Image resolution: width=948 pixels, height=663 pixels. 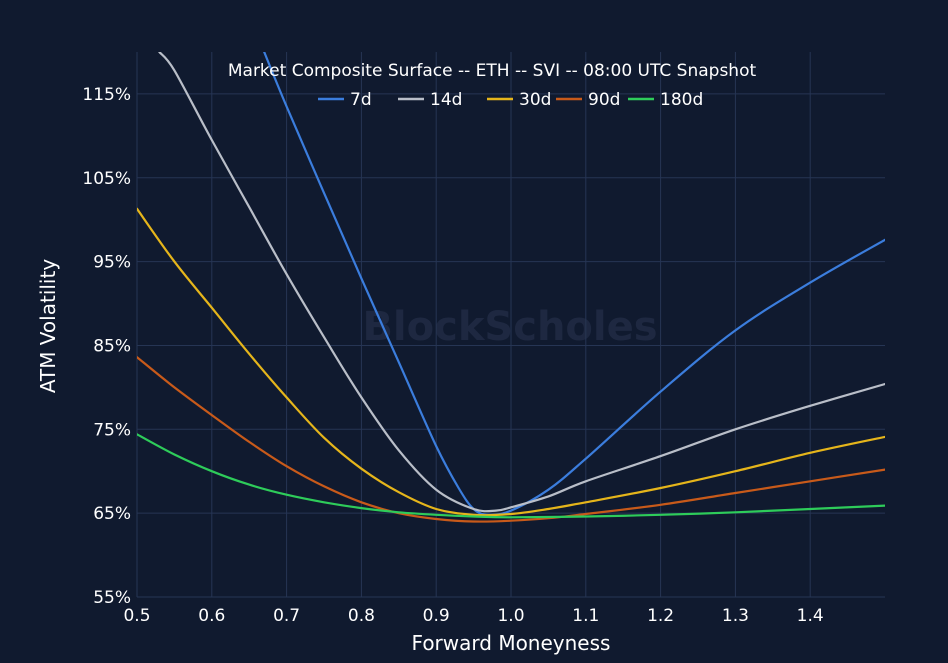 What do you see at coordinates (112, 598) in the screenshot?
I see `y-tick-label: 55%` at bounding box center [112, 598].